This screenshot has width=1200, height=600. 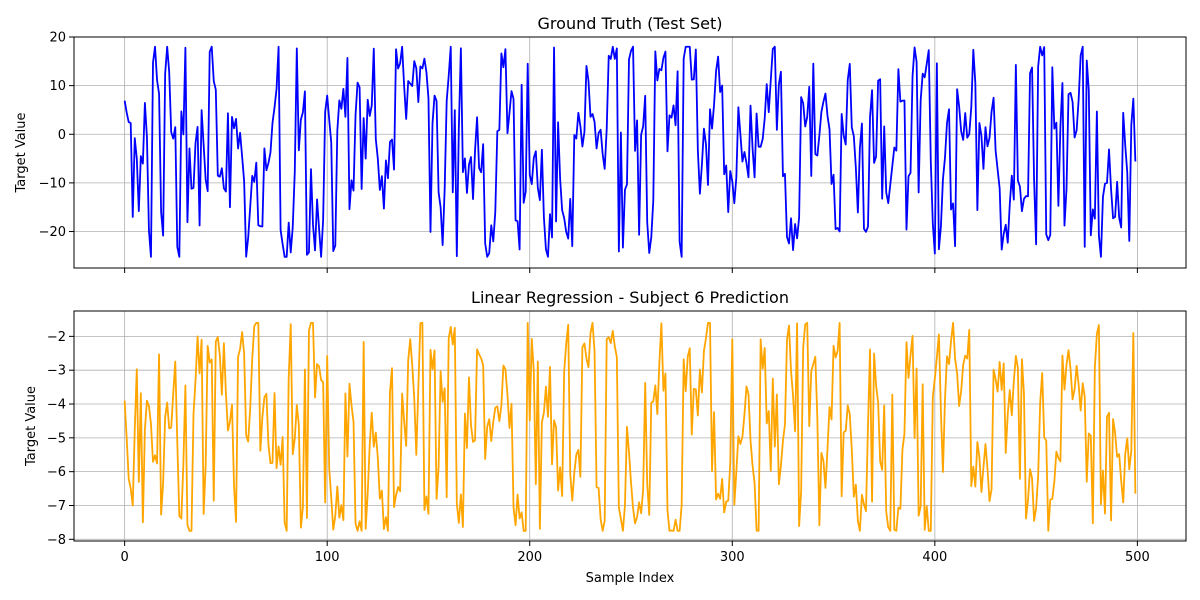 I want to click on ground-truth-y-tick-label: 10, so click(x=57, y=86).